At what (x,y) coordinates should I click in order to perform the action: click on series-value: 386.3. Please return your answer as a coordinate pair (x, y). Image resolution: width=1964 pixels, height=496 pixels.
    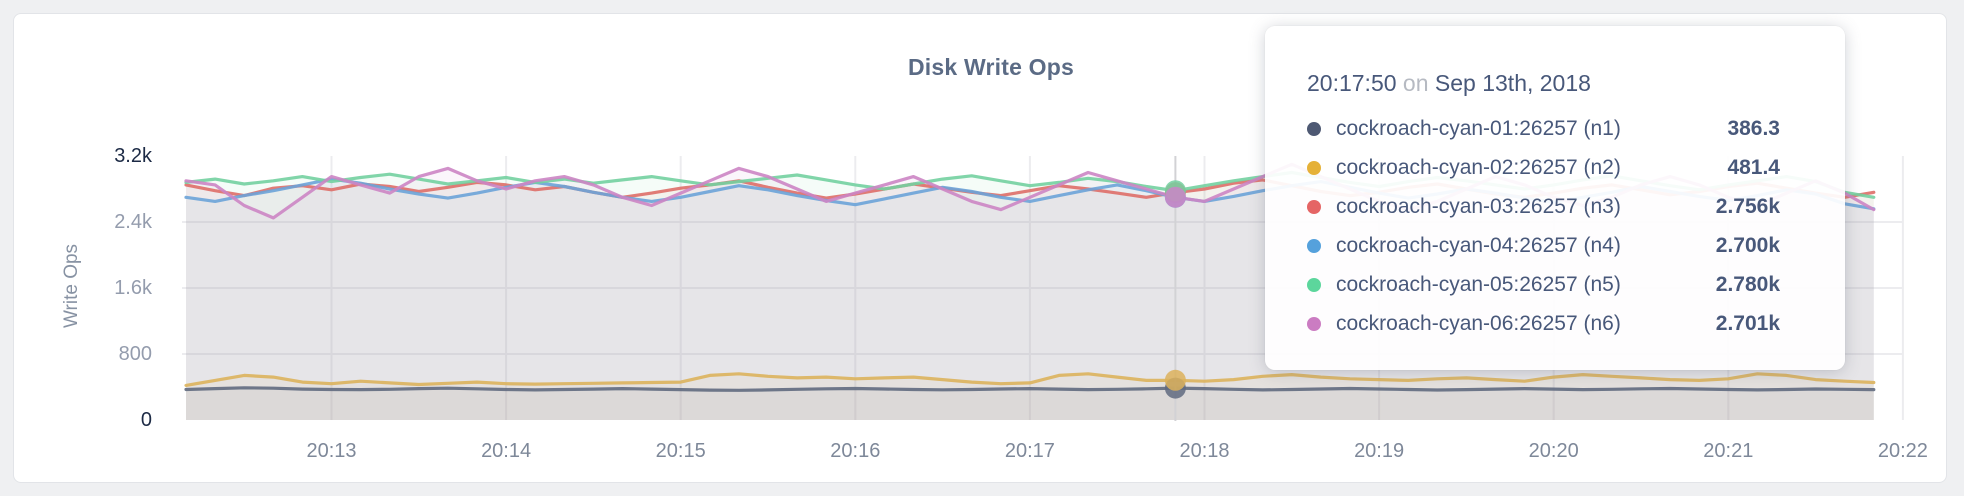
    Looking at the image, I should click on (1753, 128).